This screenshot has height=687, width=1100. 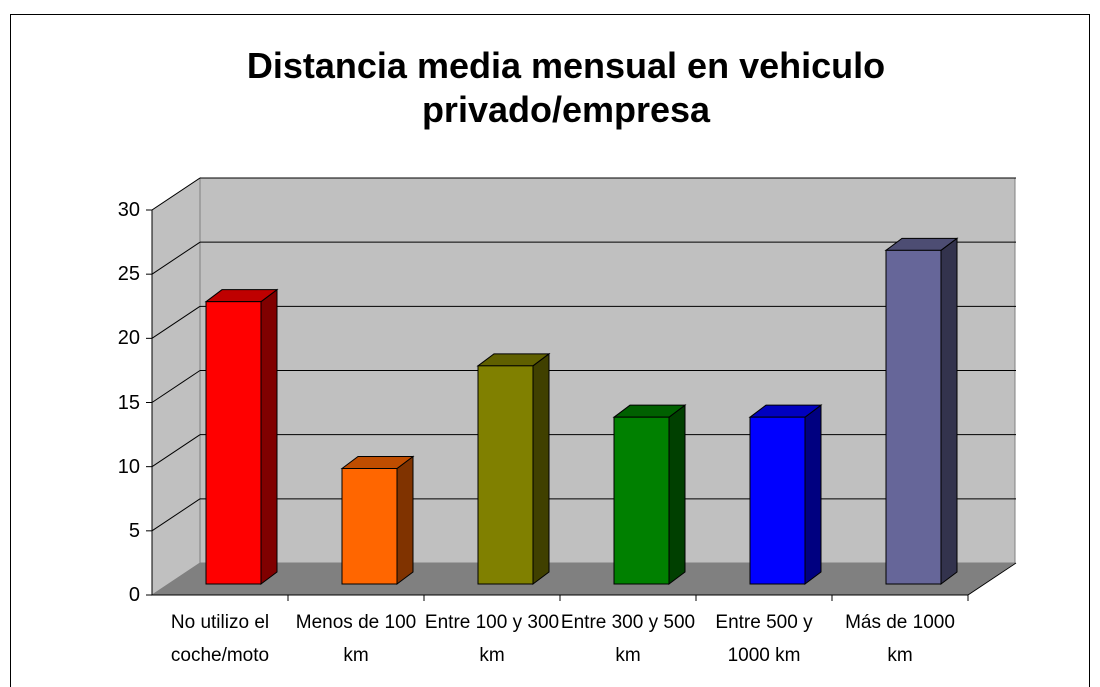 I want to click on y-tick-label: 10, so click(x=128, y=466).